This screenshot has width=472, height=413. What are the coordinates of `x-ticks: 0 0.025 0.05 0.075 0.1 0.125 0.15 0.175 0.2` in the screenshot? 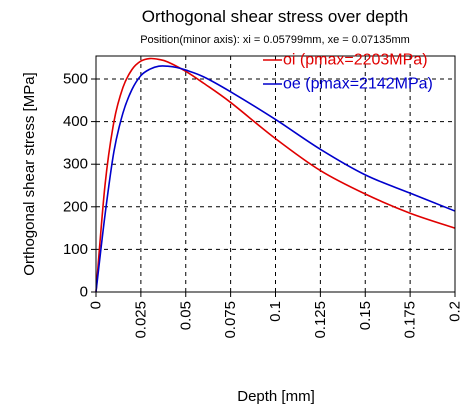 It's located at (276, 315).